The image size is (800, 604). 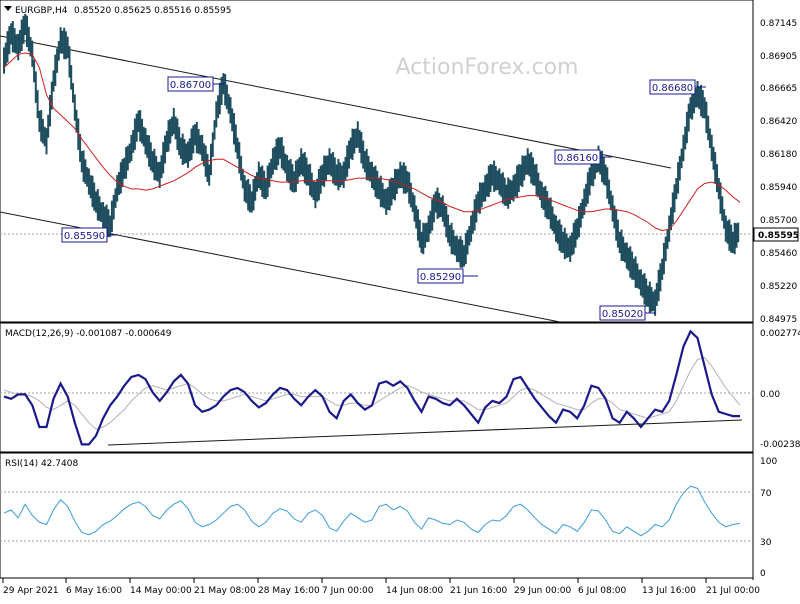 I want to click on rsi-axis-30: 30, so click(x=766, y=543).